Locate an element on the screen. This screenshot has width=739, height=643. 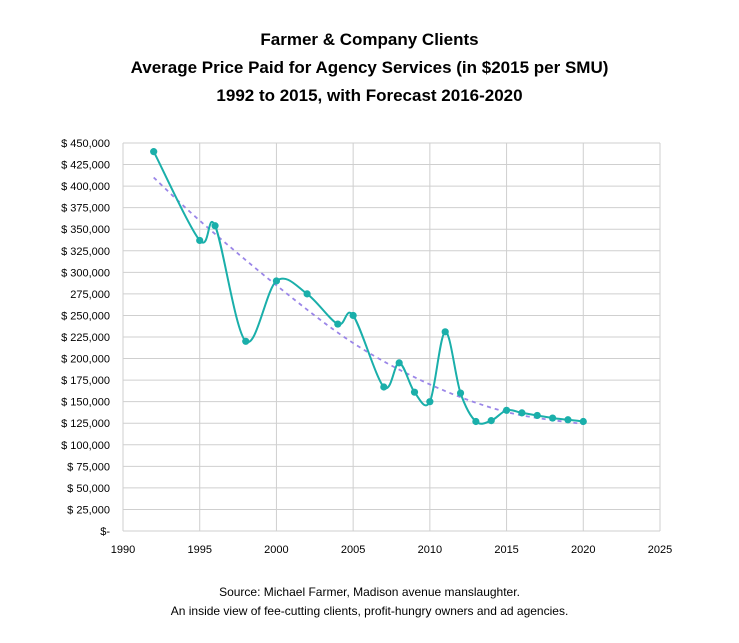
y-tick-label: $ 300,000 is located at coordinates (85, 273).